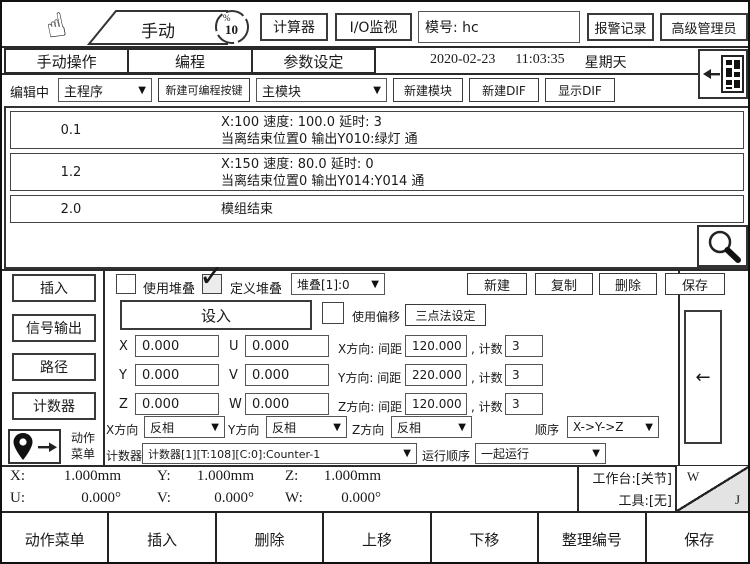 Image resolution: width=750 pixels, height=564 pixels. I want to click on mode-banner-shape, so click(157, 27).